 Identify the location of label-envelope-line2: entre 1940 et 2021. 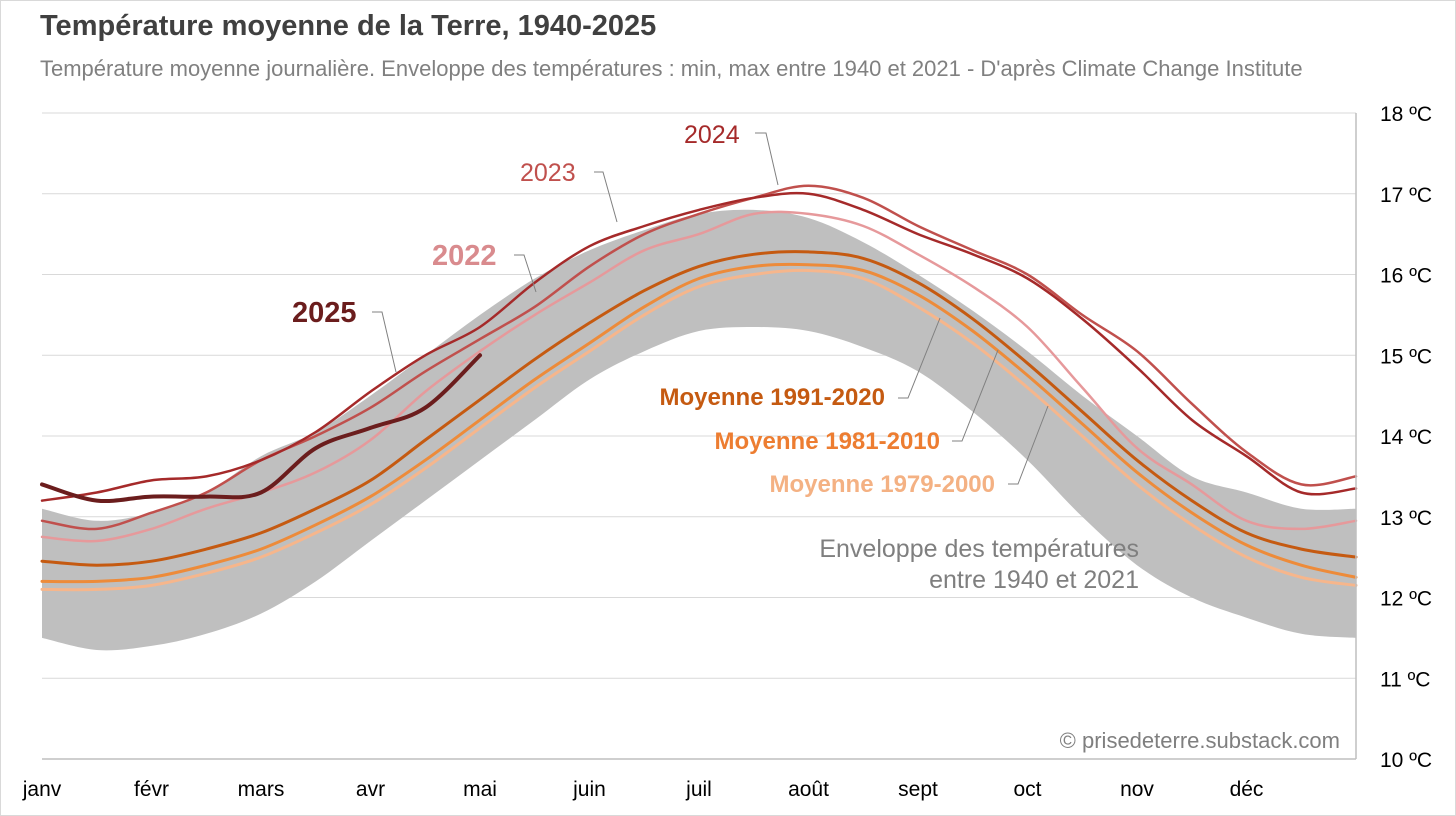
(1034, 580).